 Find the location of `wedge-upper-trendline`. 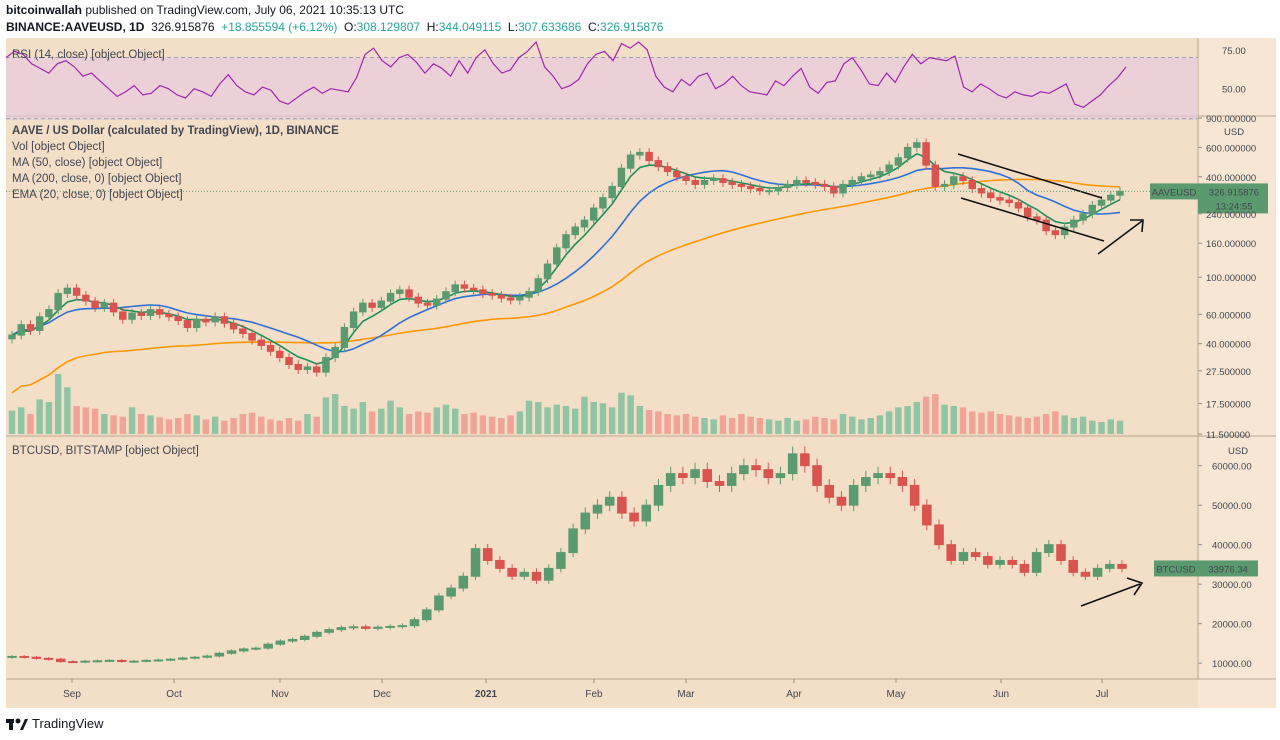

wedge-upper-trendline is located at coordinates (1030, 176).